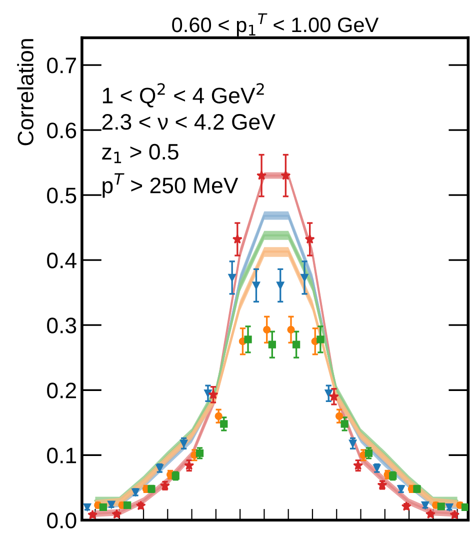 The height and width of the screenshot is (539, 471). What do you see at coordinates (61, 66) in the screenshot?
I see `y-tick-label: 0.7` at bounding box center [61, 66].